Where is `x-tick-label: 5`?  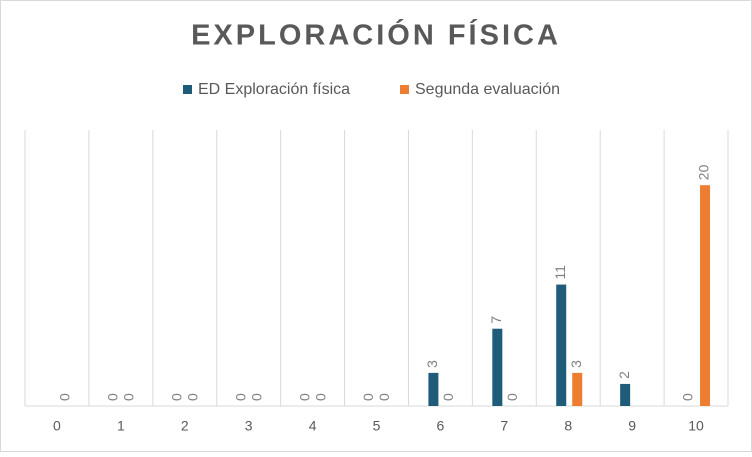 x-tick-label: 5 is located at coordinates (377, 426).